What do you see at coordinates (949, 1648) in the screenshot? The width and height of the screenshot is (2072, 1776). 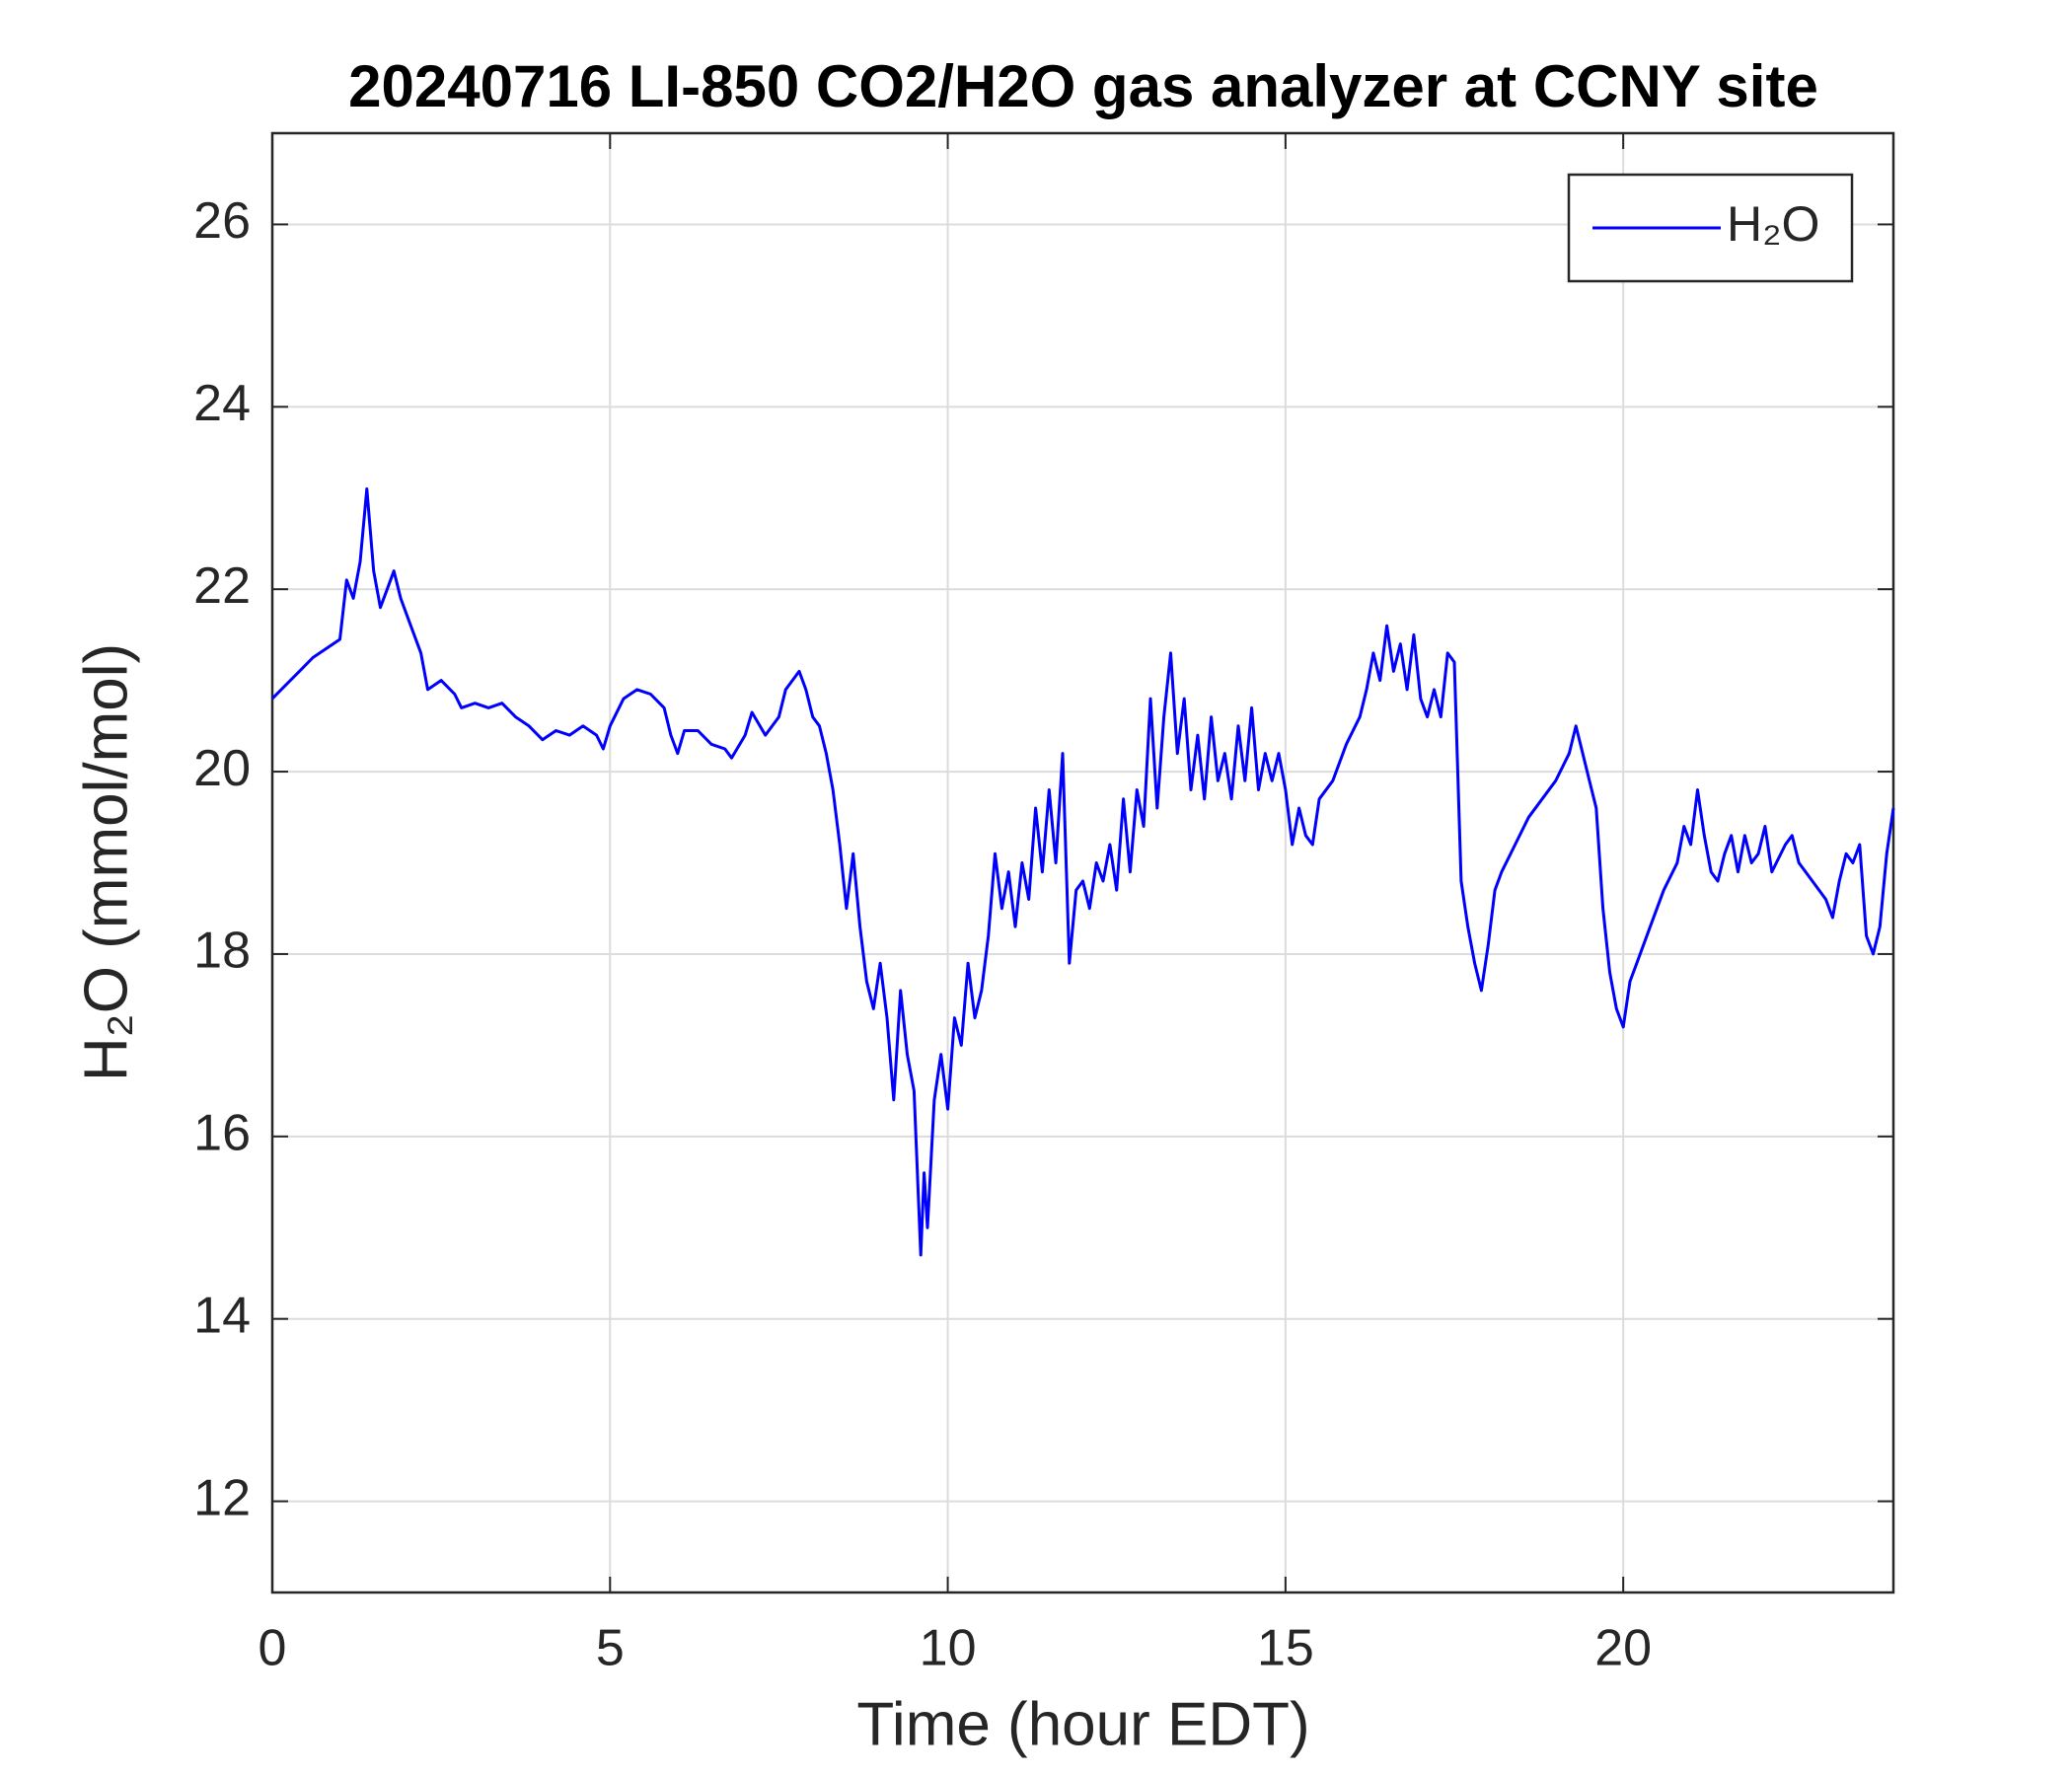 I see `x-tick-label: 10` at bounding box center [949, 1648].